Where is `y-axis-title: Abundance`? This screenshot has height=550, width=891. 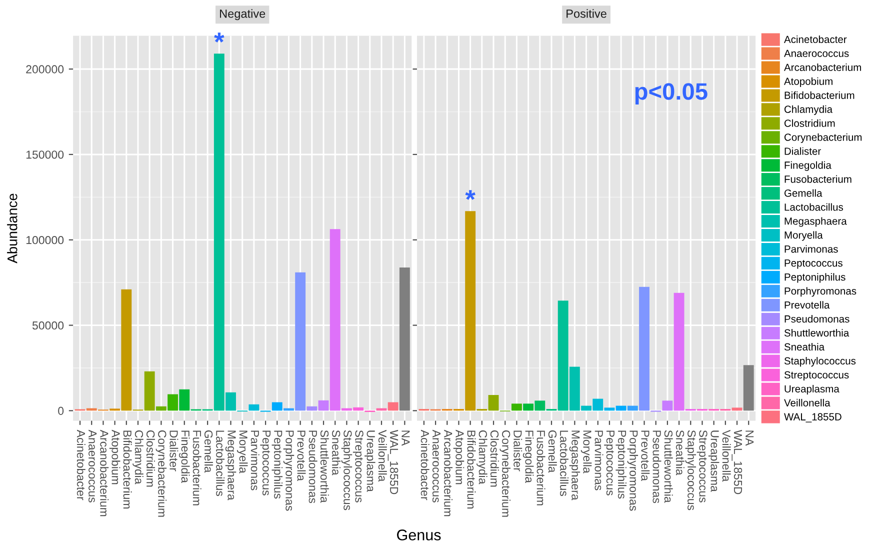 y-axis-title: Abundance is located at coordinates (12, 229).